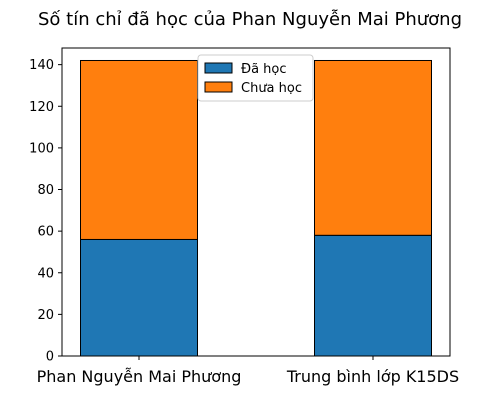 The height and width of the screenshot is (405, 500). I want to click on y-tick-label: 60, so click(45, 232).